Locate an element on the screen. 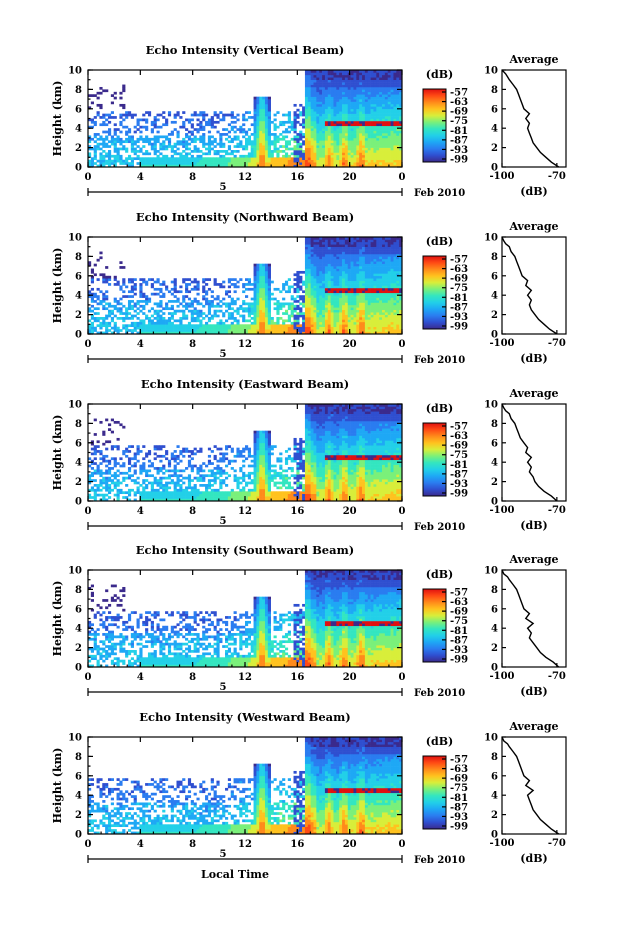  x-tick-label: 4 is located at coordinates (140, 177).